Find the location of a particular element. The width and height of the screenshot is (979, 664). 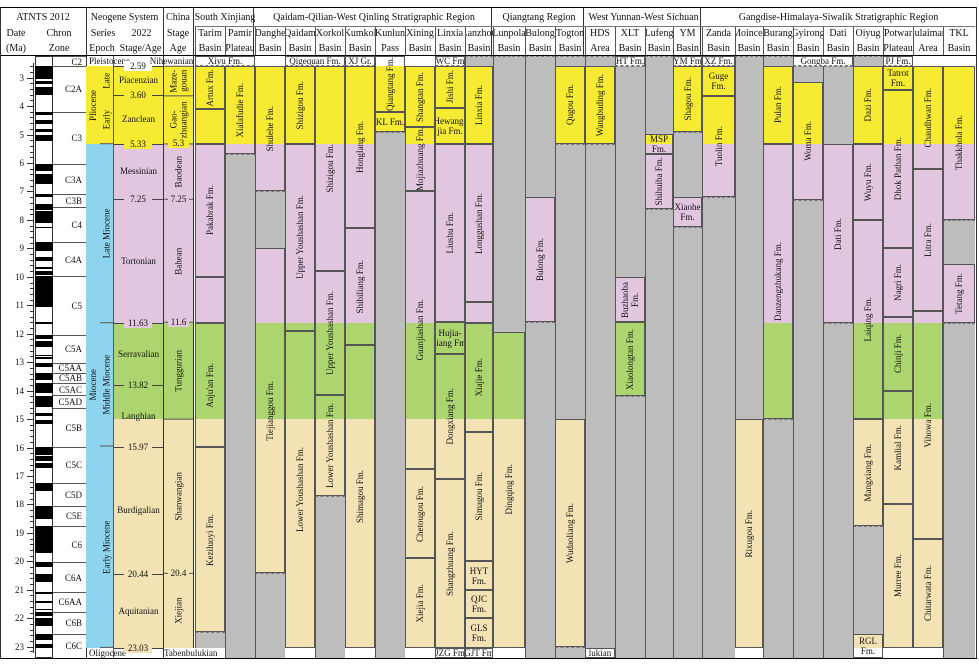

formation-label: Shihuiba Fm. is located at coordinates (659, 181).